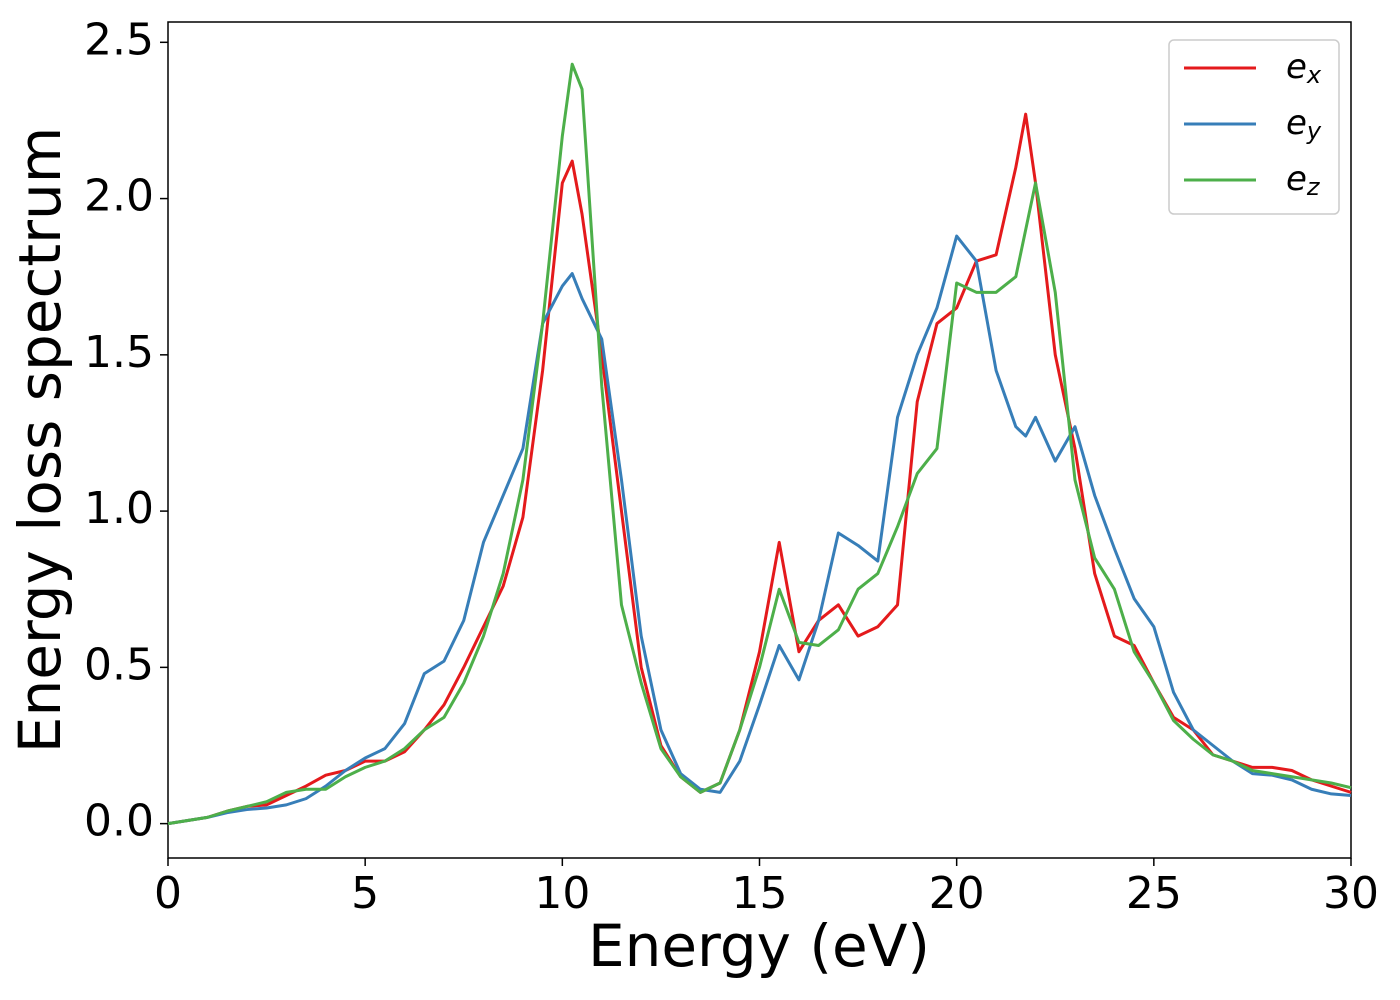  What do you see at coordinates (119, 196) in the screenshot?
I see `y-tick-label: 2.0` at bounding box center [119, 196].